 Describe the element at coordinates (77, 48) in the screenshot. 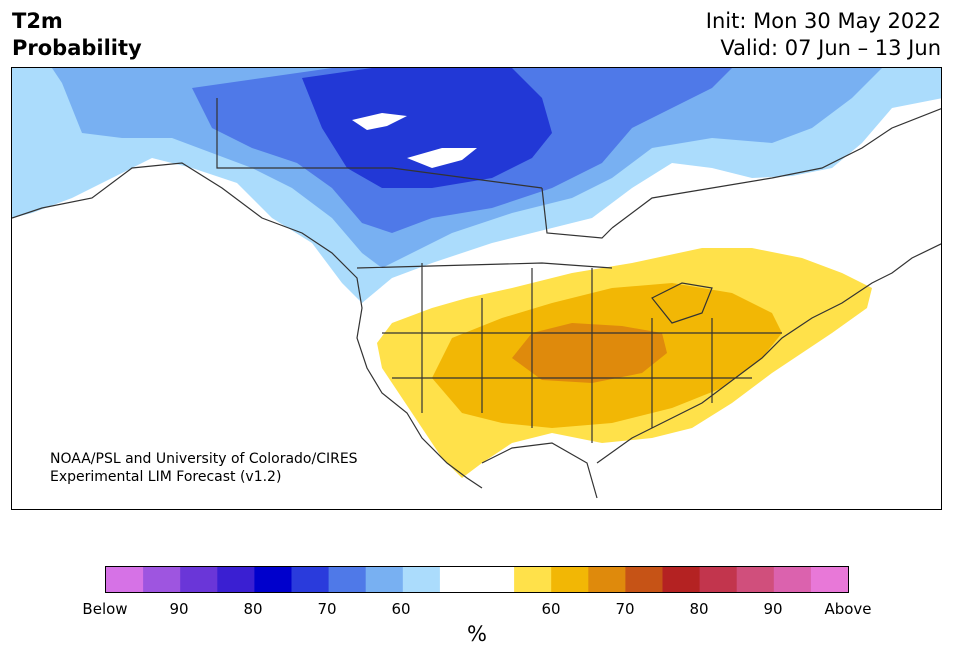

I see `title-line-2: Probability` at that location.